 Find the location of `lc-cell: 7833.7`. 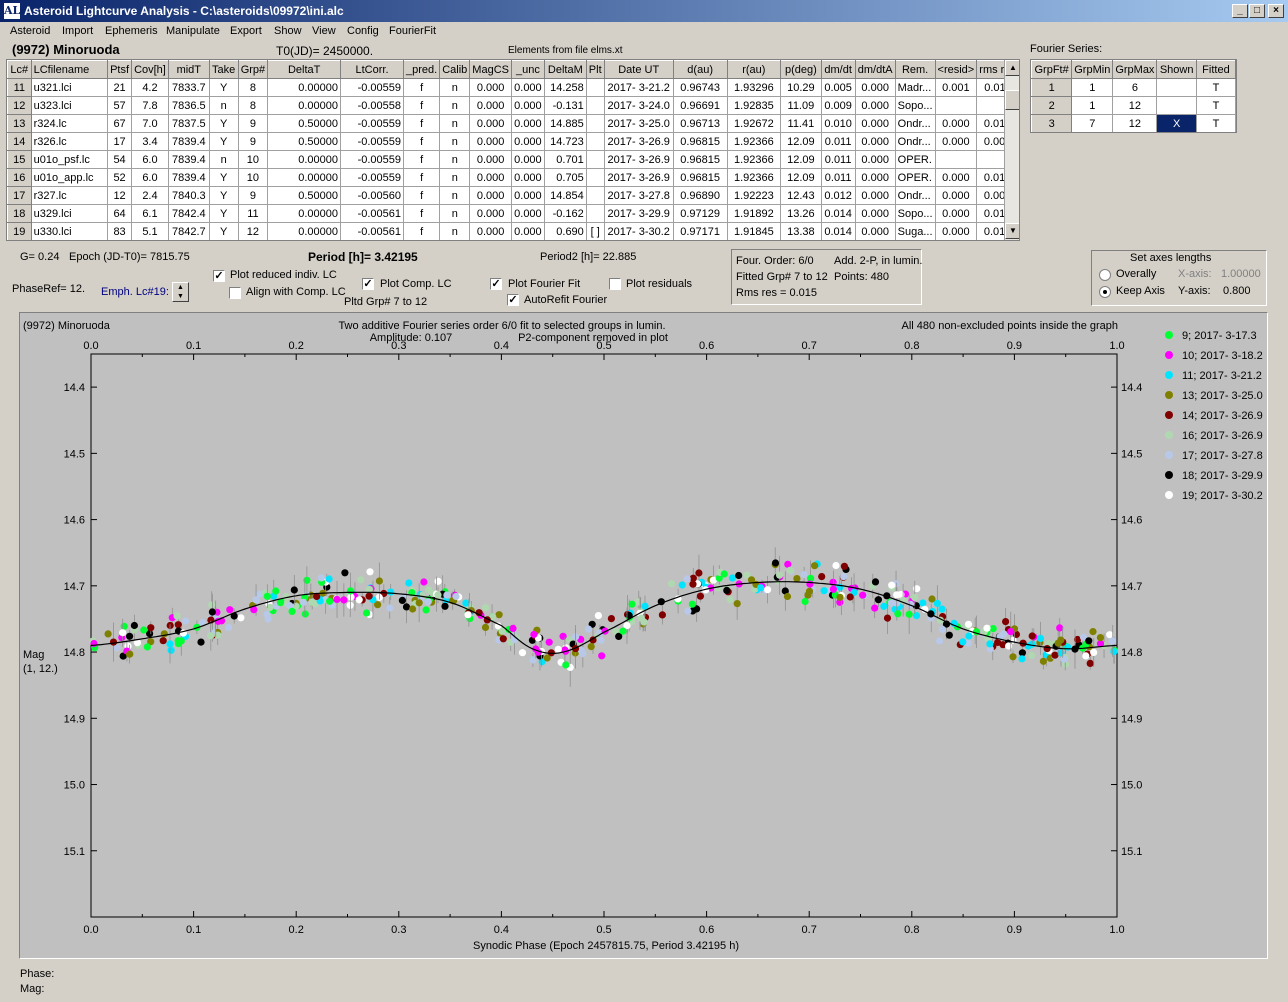

lc-cell: 7833.7 is located at coordinates (188, 87).